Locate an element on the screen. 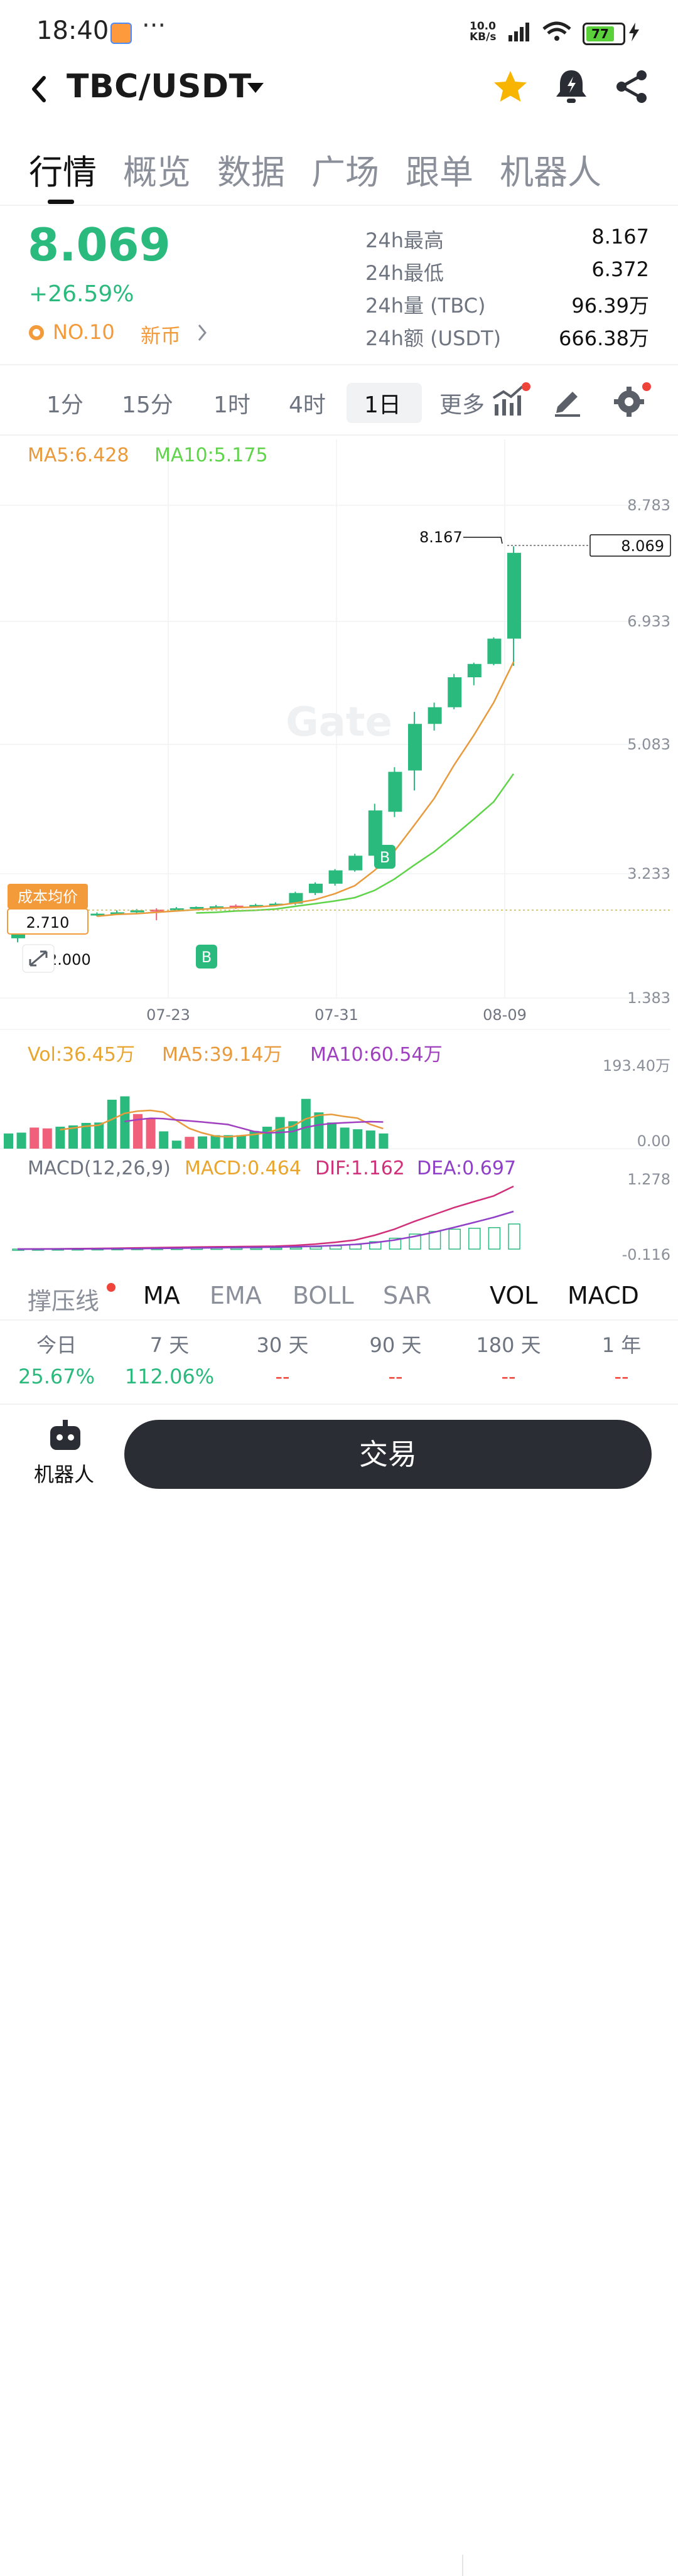 This screenshot has height=2576, width=678. rank-badge: NO.10 is located at coordinates (84, 332).